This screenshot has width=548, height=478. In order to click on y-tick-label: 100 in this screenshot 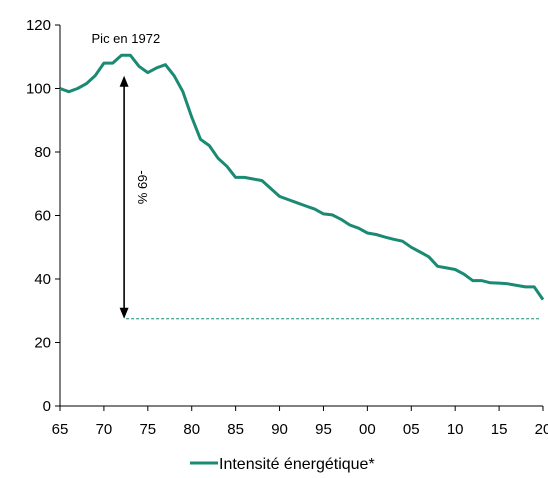, I will do `click(38, 89)`.